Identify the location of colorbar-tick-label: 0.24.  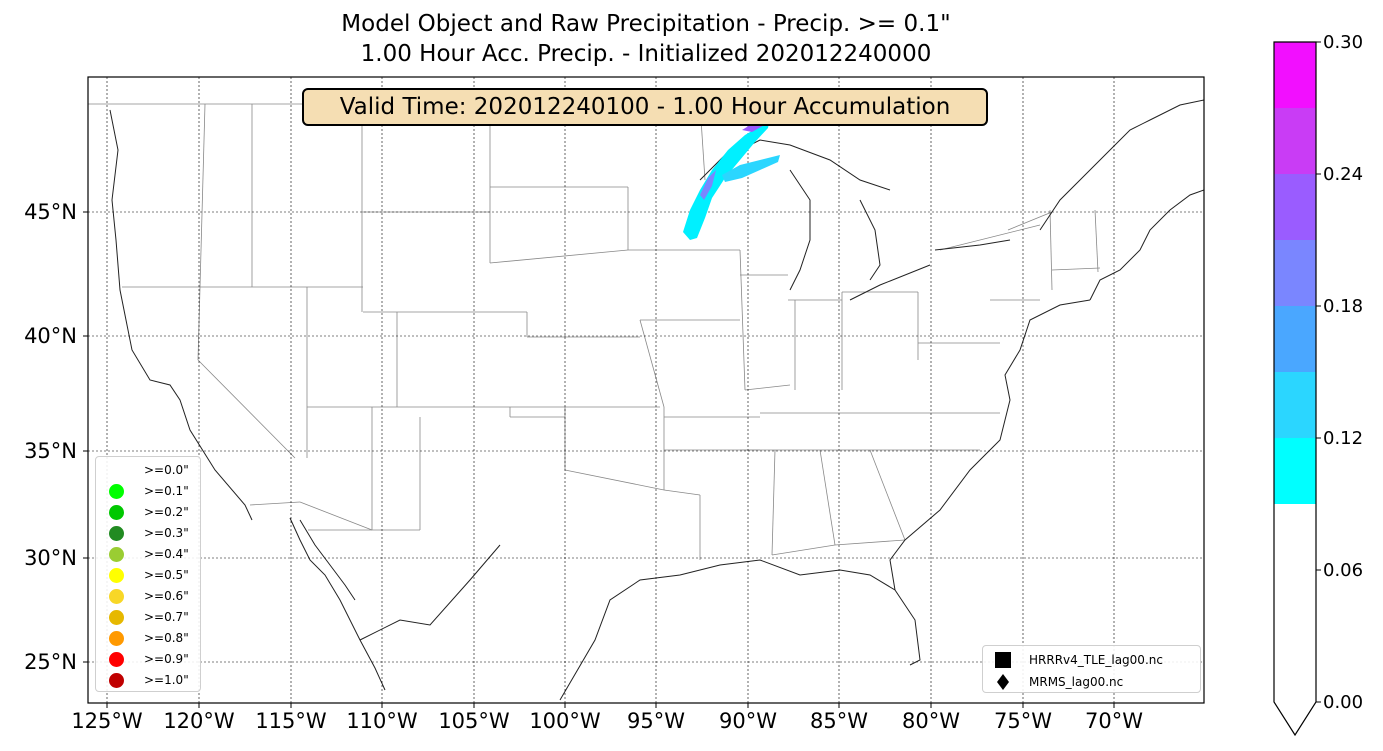
(1343, 174).